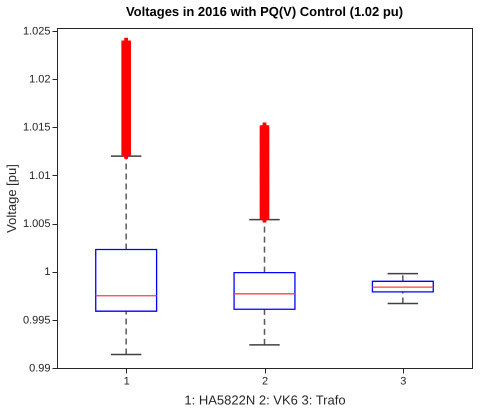 The image size is (500, 417). What do you see at coordinates (47, 272) in the screenshot?
I see `y-tick-label: 1` at bounding box center [47, 272].